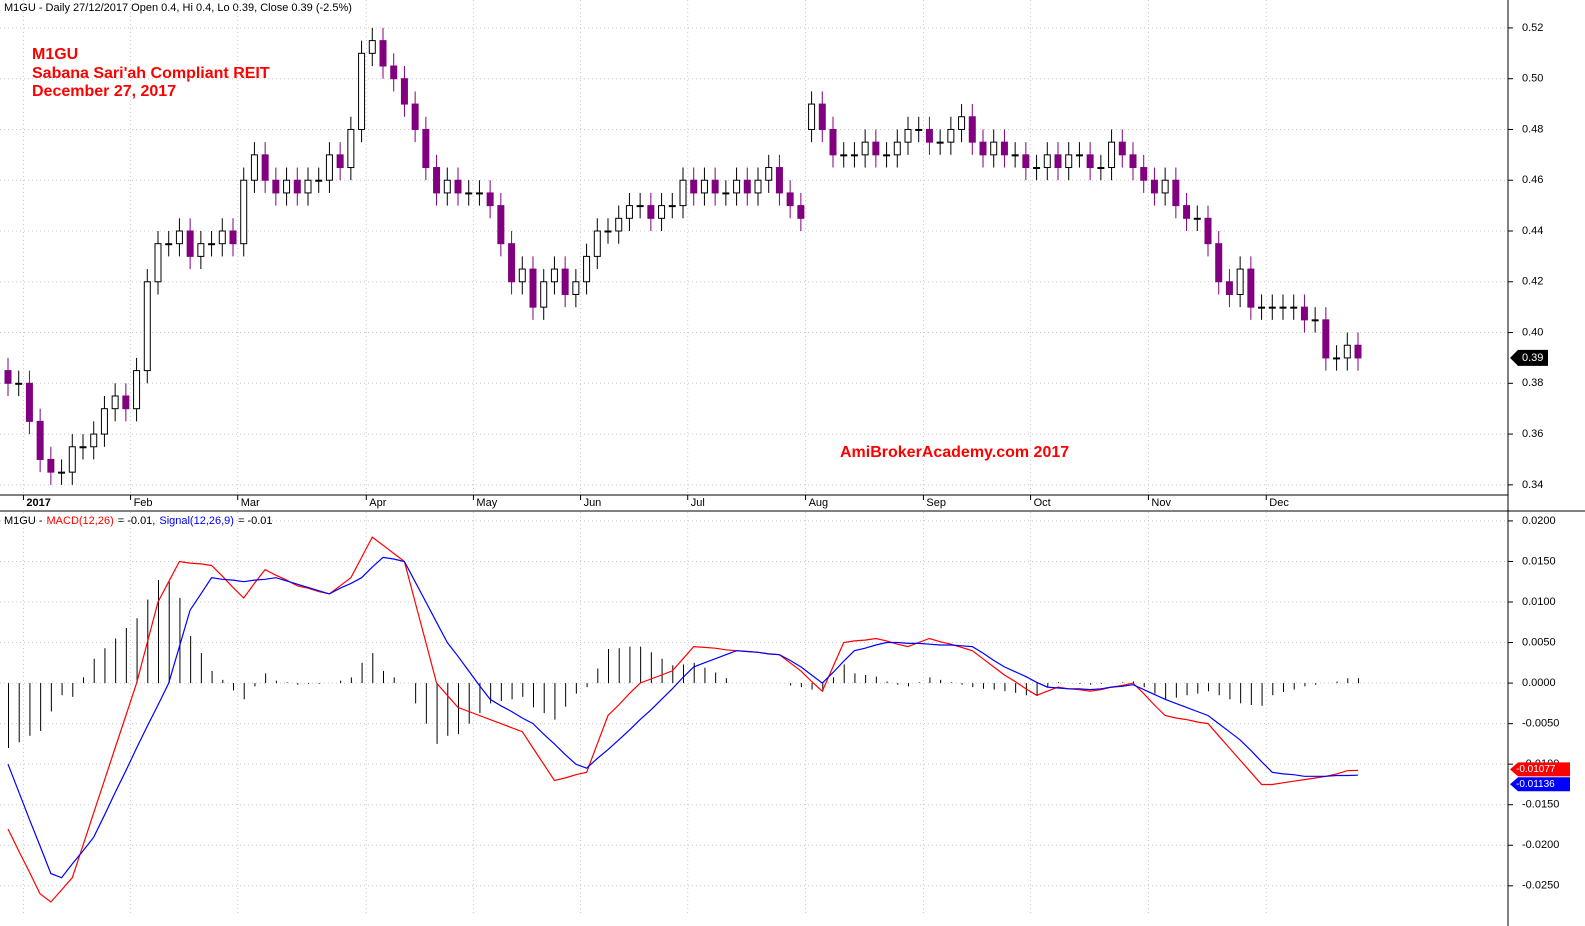  I want to click on watermark: AmiBrokerAcademy.com 2017, so click(954, 452).